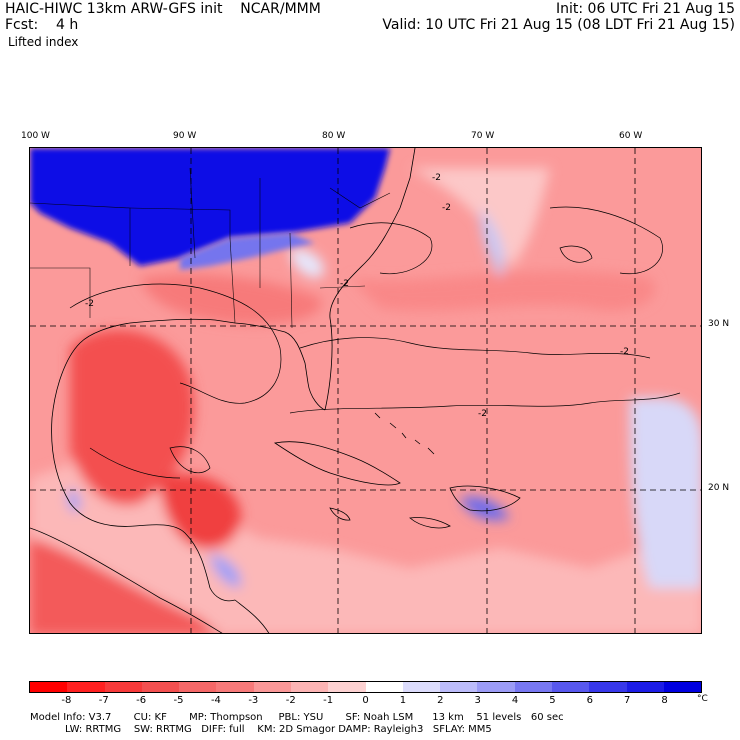  I want to click on color-scale-tick-label: 2, so click(440, 700).